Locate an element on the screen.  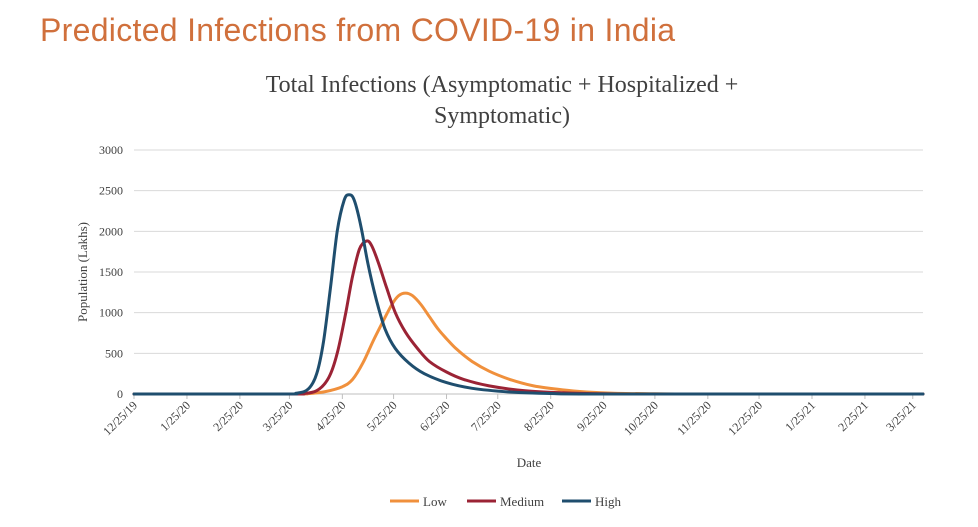
y-tick-label: 500 is located at coordinates (114, 353).